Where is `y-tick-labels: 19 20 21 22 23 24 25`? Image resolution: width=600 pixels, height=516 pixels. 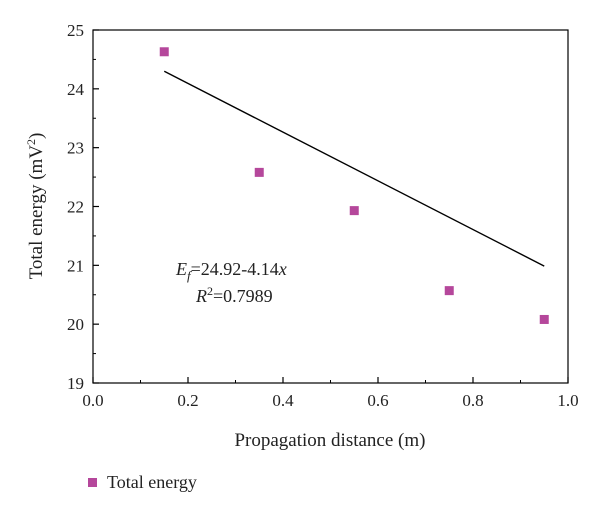
y-tick-labels: 19 20 21 22 23 24 25 is located at coordinates (76, 207).